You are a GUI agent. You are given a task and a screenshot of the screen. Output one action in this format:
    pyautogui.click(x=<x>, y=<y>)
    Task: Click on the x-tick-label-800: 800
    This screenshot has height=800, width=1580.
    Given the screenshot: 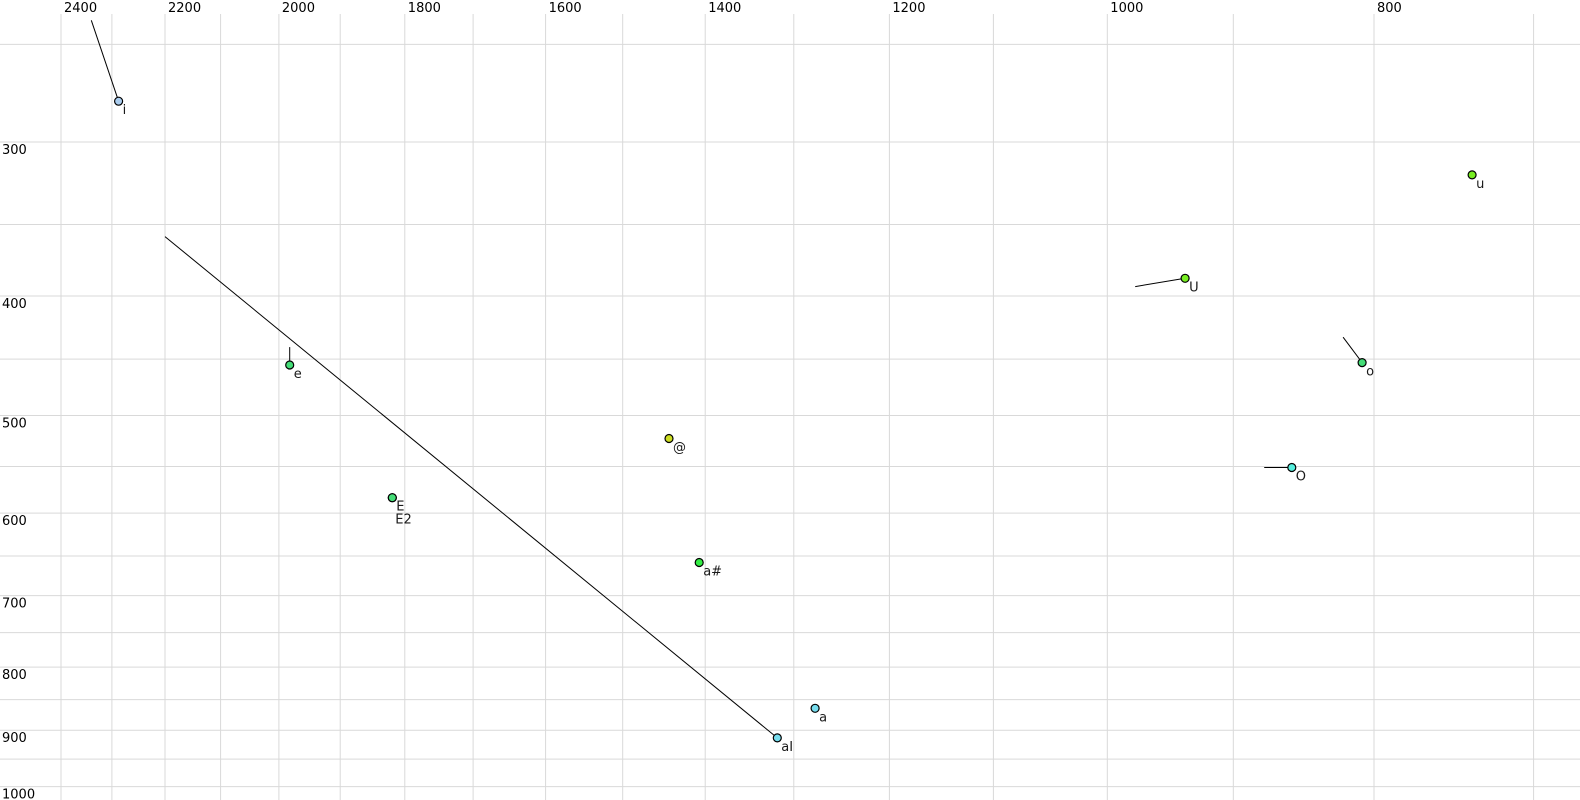 What is the action you would take?
    pyautogui.click(x=1389, y=8)
    